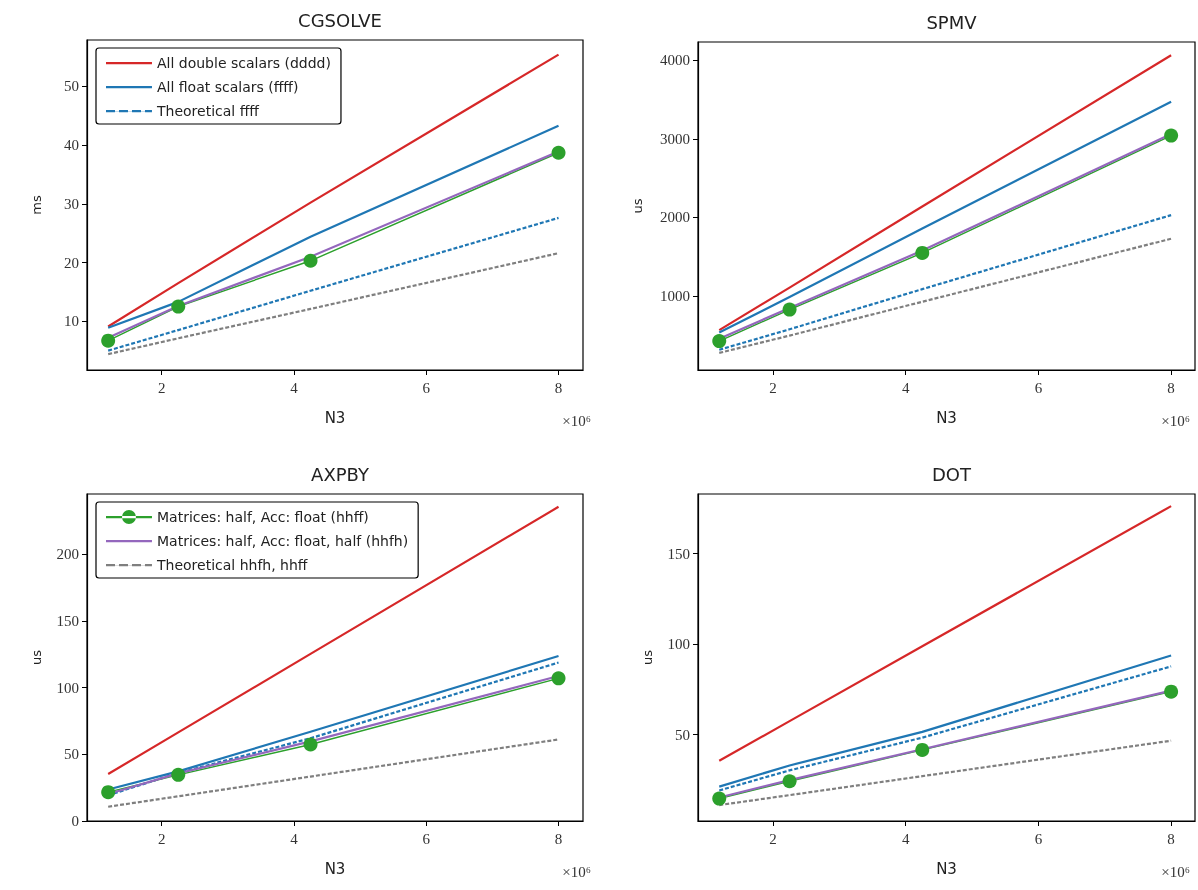  What do you see at coordinates (675, 60) in the screenshot?
I see `y-tick-label: 4000` at bounding box center [675, 60].